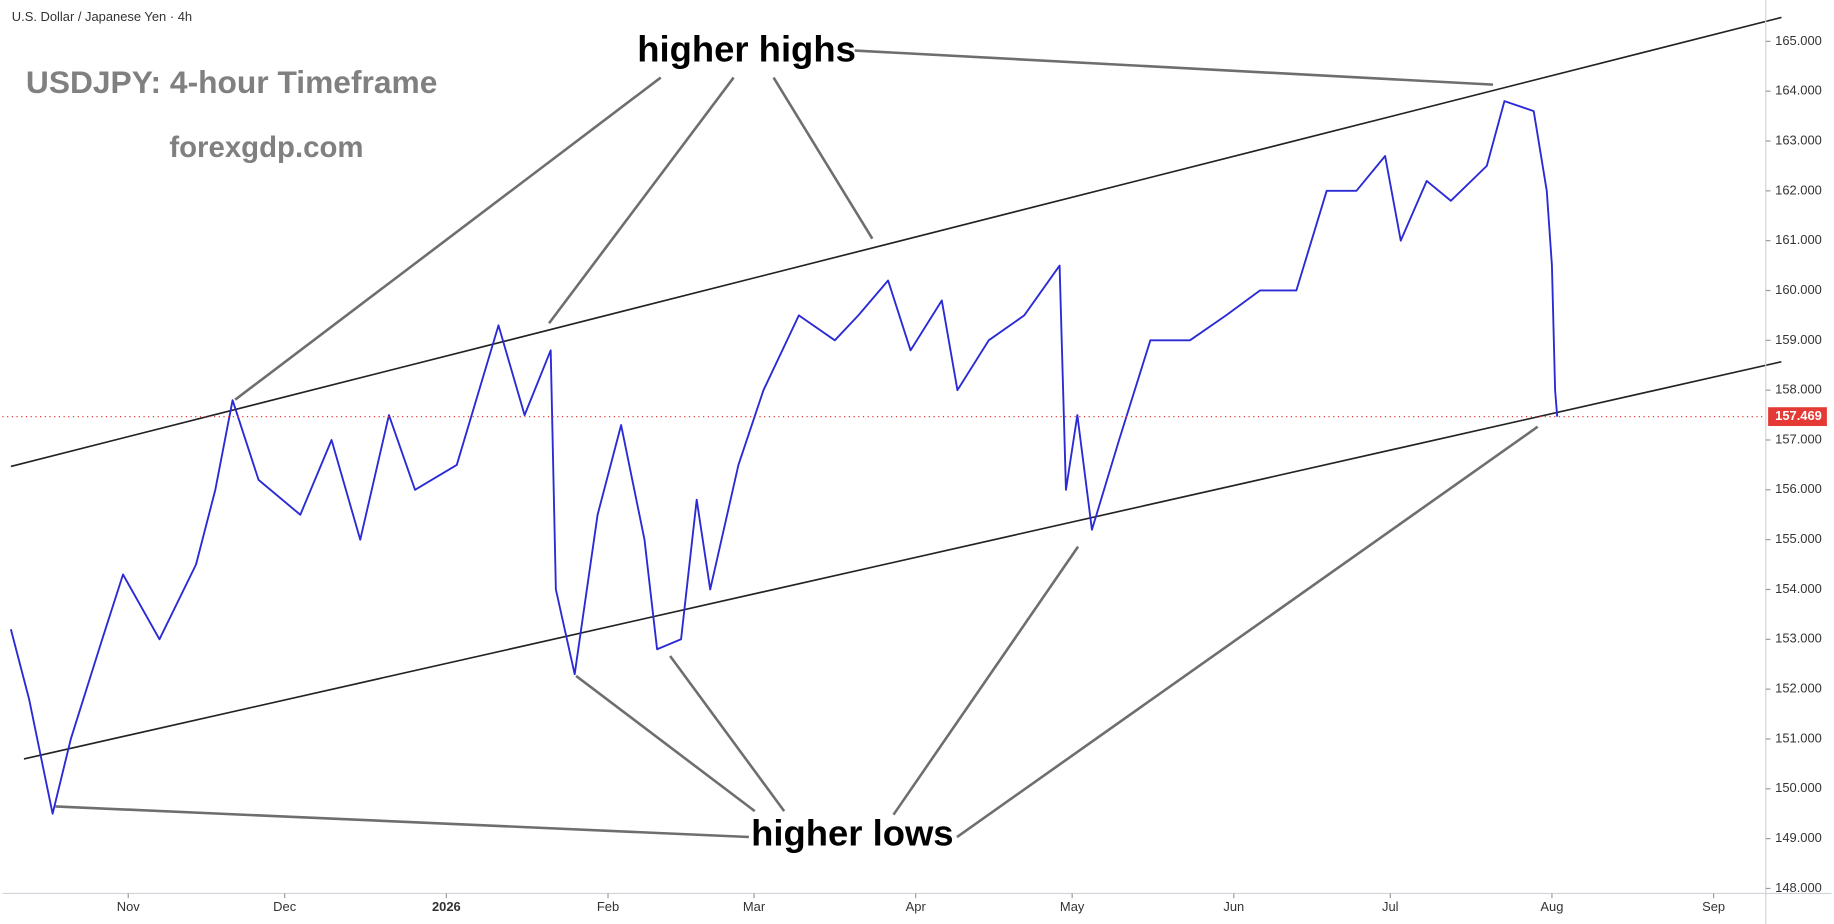  What do you see at coordinates (129, 906) in the screenshot?
I see `x-tick-label: Nov` at bounding box center [129, 906].